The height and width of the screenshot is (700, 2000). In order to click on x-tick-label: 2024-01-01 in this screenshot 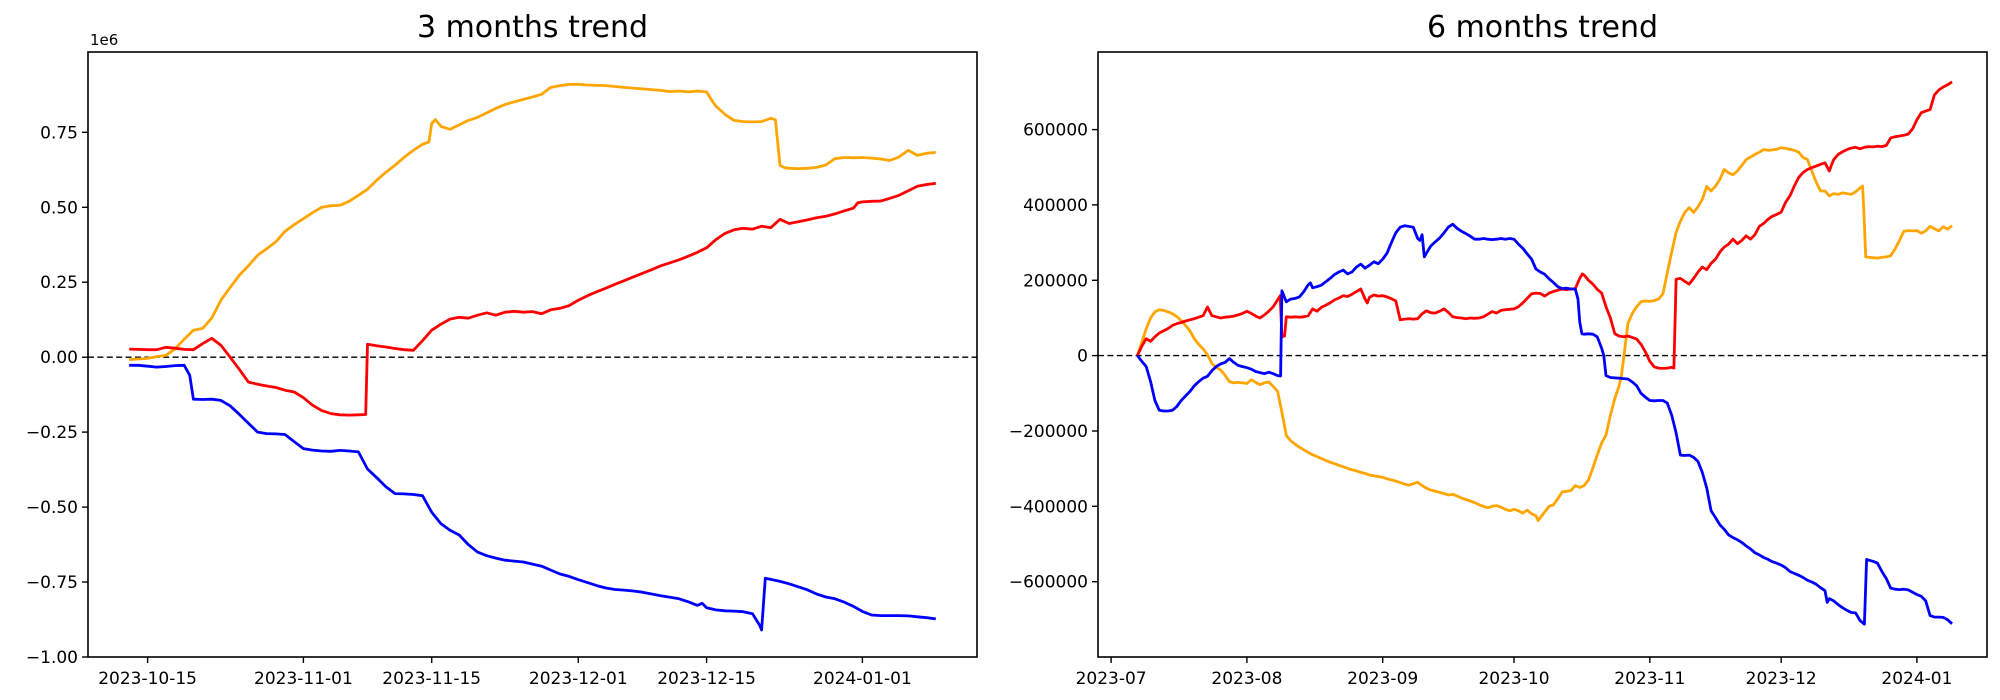, I will do `click(862, 679)`.